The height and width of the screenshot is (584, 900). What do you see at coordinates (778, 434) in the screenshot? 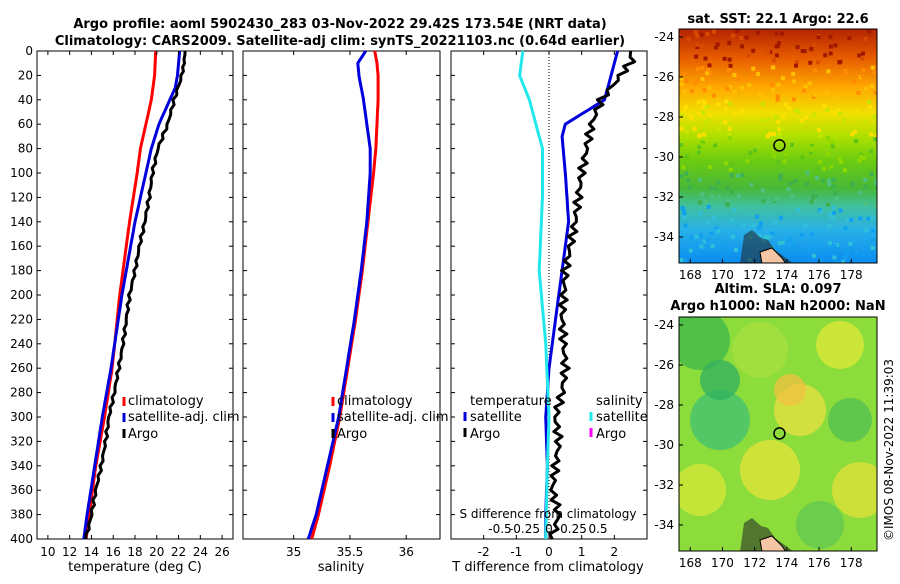
I see `sla-map-frame` at bounding box center [778, 434].